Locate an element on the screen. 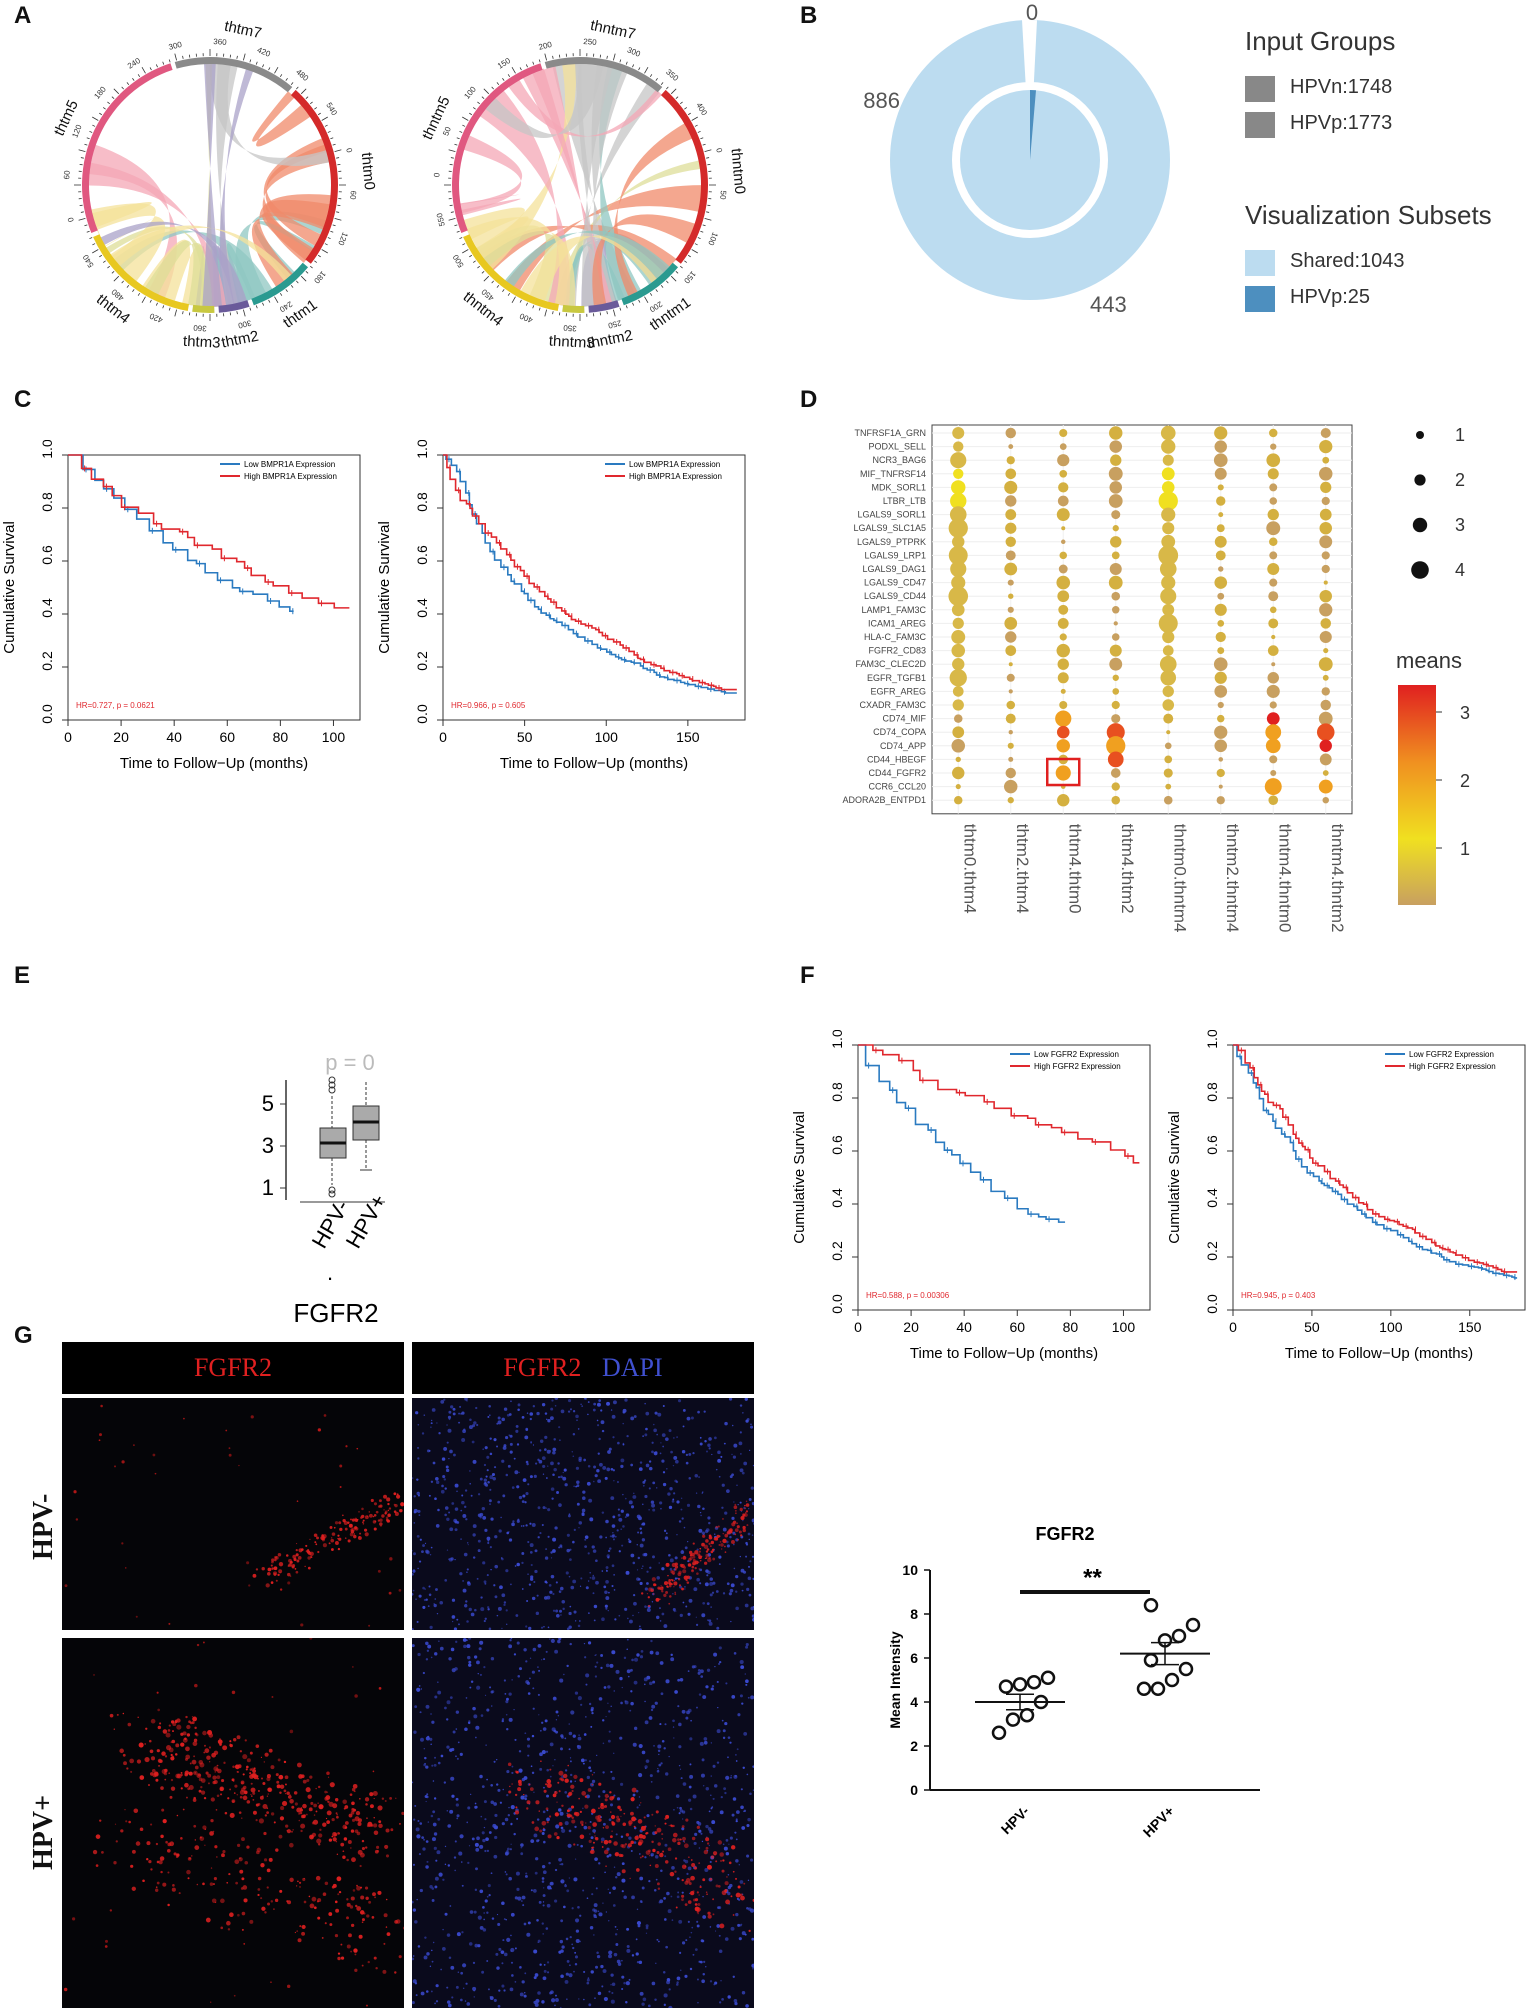 The height and width of the screenshot is (2012, 1536). km-xtick: 150 is located at coordinates (1470, 1327).